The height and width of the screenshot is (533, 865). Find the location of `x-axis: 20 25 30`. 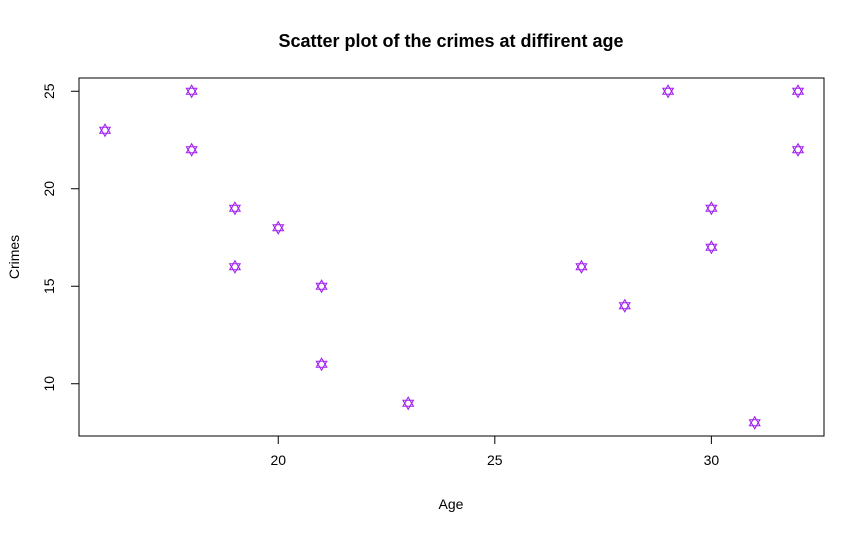

x-axis: 20 25 30 is located at coordinates (495, 451).